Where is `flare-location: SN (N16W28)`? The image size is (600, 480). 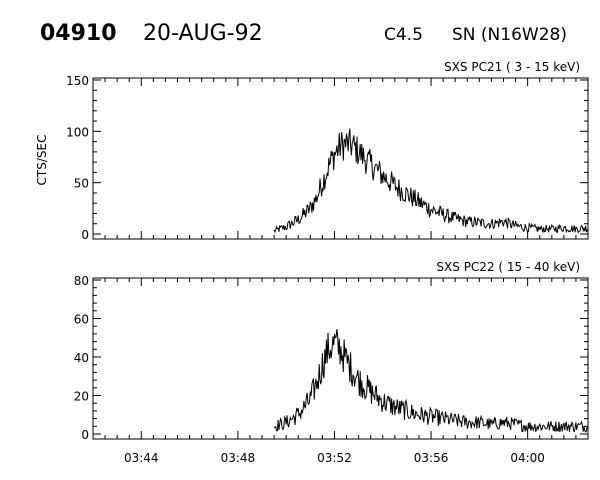 flare-location: SN (N16W28) is located at coordinates (509, 35).